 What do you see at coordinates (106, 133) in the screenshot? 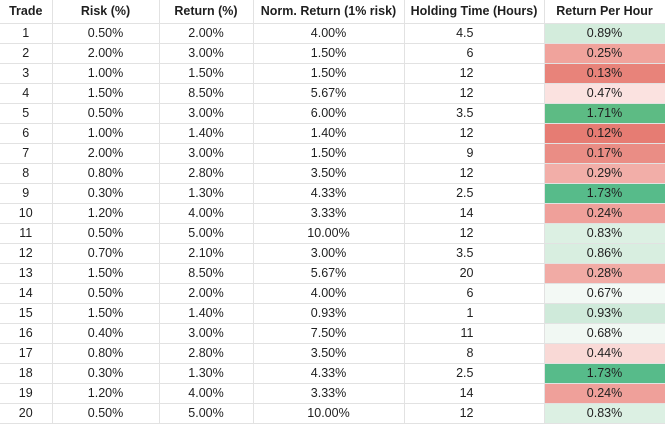
I see `cell-risk: 1.00%` at bounding box center [106, 133].